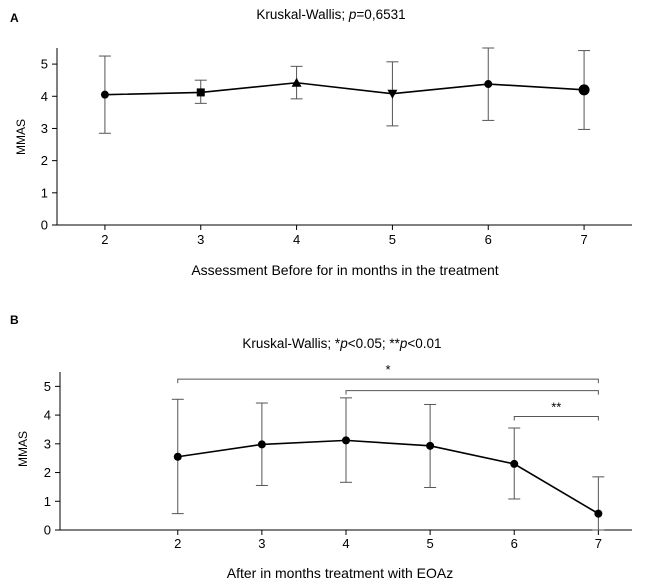 This screenshot has height=583, width=664. What do you see at coordinates (340, 573) in the screenshot?
I see `panel-b-x-axis-title: After in months treatment with EOAz` at bounding box center [340, 573].